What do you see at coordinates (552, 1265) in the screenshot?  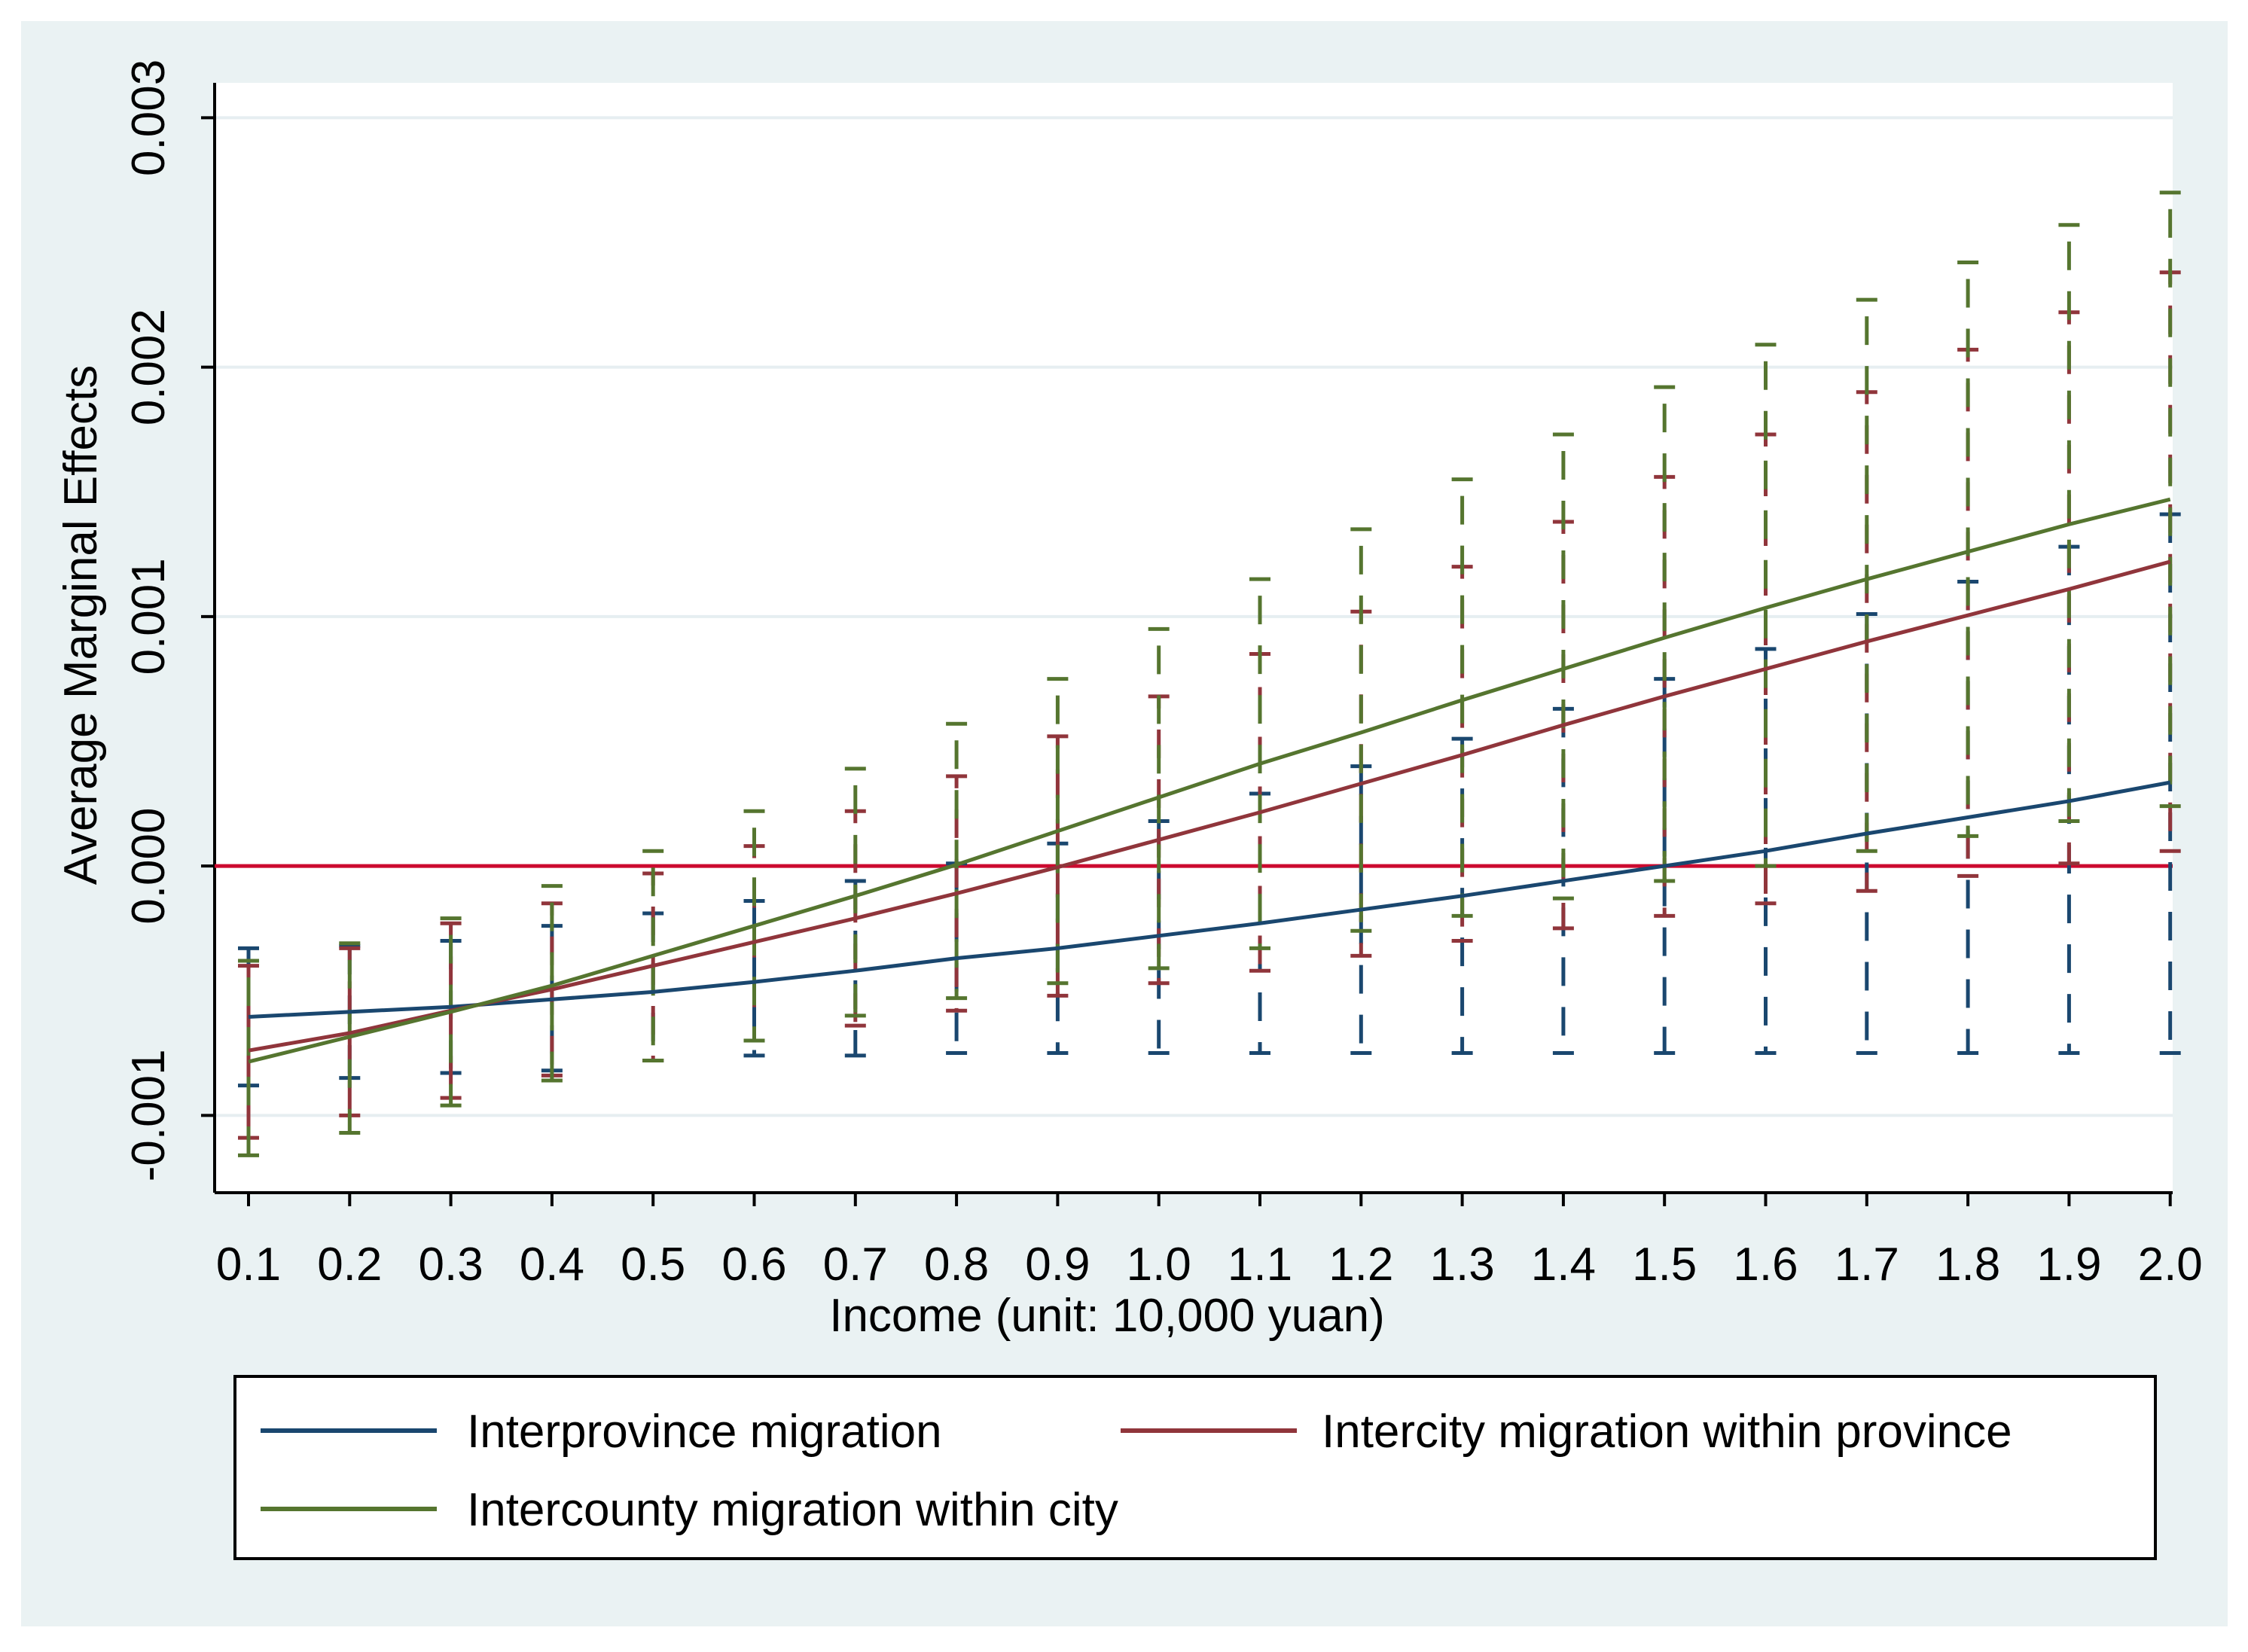 I see `x-tick-label: 0.4` at bounding box center [552, 1265].